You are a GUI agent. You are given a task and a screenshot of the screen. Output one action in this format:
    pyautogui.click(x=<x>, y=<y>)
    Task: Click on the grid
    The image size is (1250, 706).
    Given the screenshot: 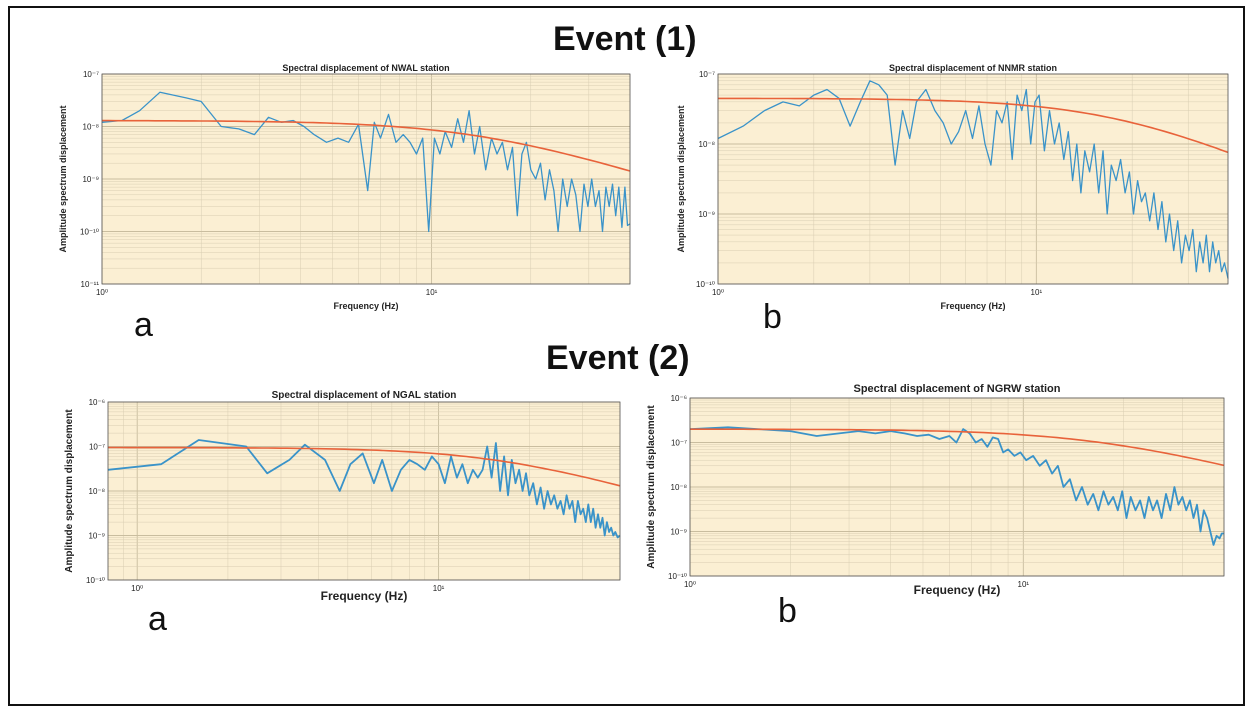 What is the action you would take?
    pyautogui.click(x=366, y=179)
    